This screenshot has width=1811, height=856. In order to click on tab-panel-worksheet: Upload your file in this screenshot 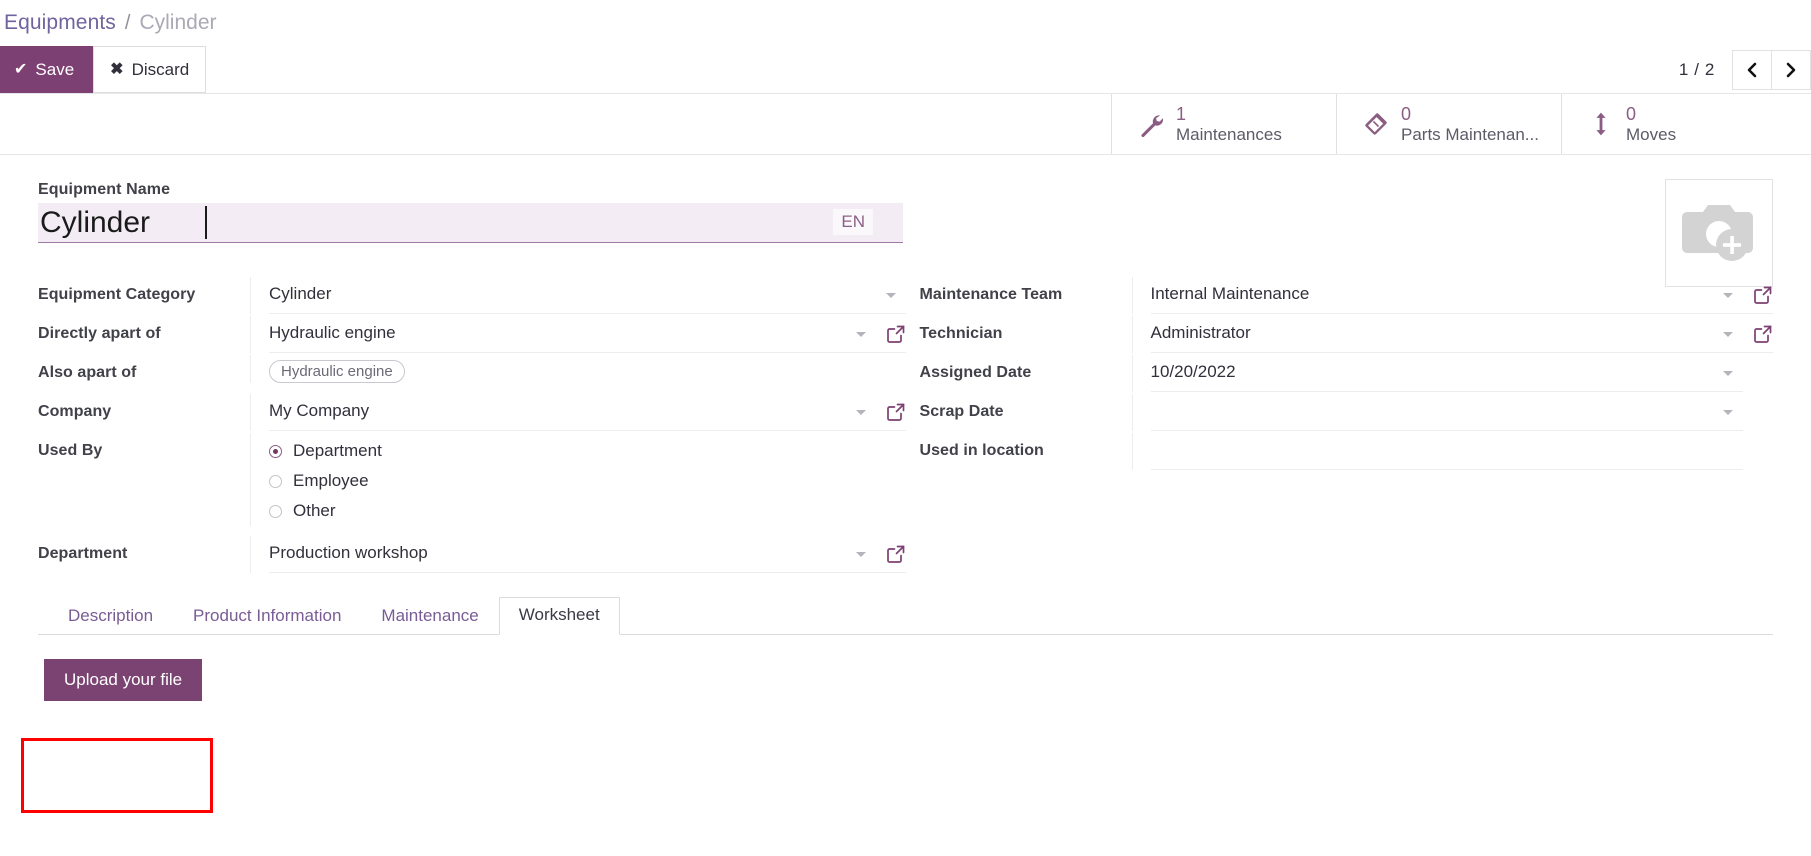, I will do `click(905, 668)`.